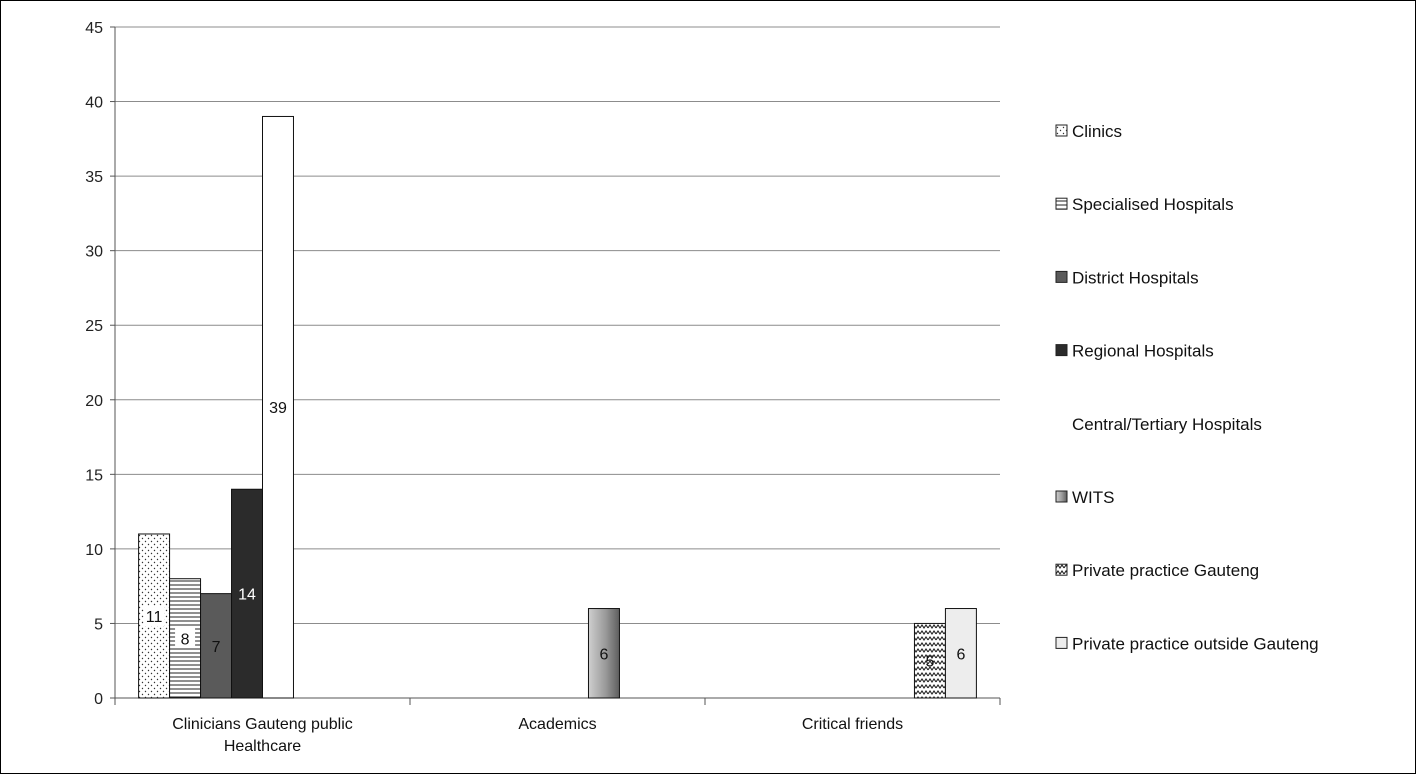 This screenshot has width=1416, height=779. What do you see at coordinates (1195, 643) in the screenshot?
I see `legend-label: Private practice outside Gauteng` at bounding box center [1195, 643].